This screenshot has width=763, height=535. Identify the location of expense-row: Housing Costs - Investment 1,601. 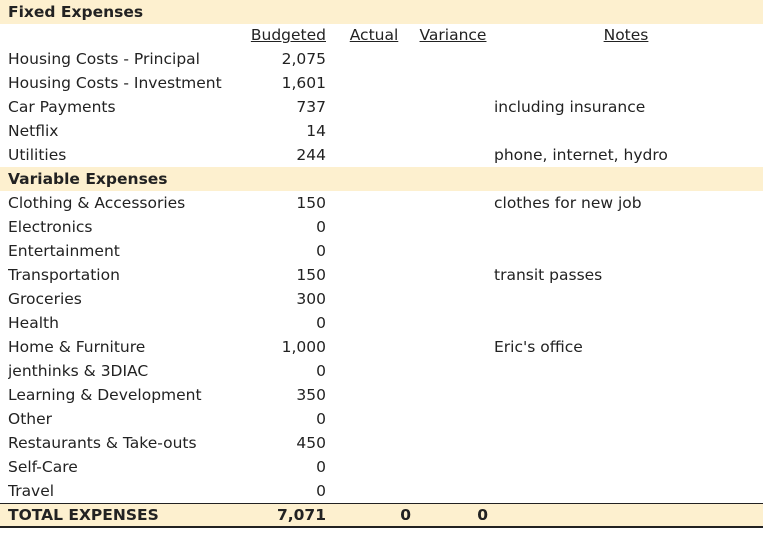
(381, 83).